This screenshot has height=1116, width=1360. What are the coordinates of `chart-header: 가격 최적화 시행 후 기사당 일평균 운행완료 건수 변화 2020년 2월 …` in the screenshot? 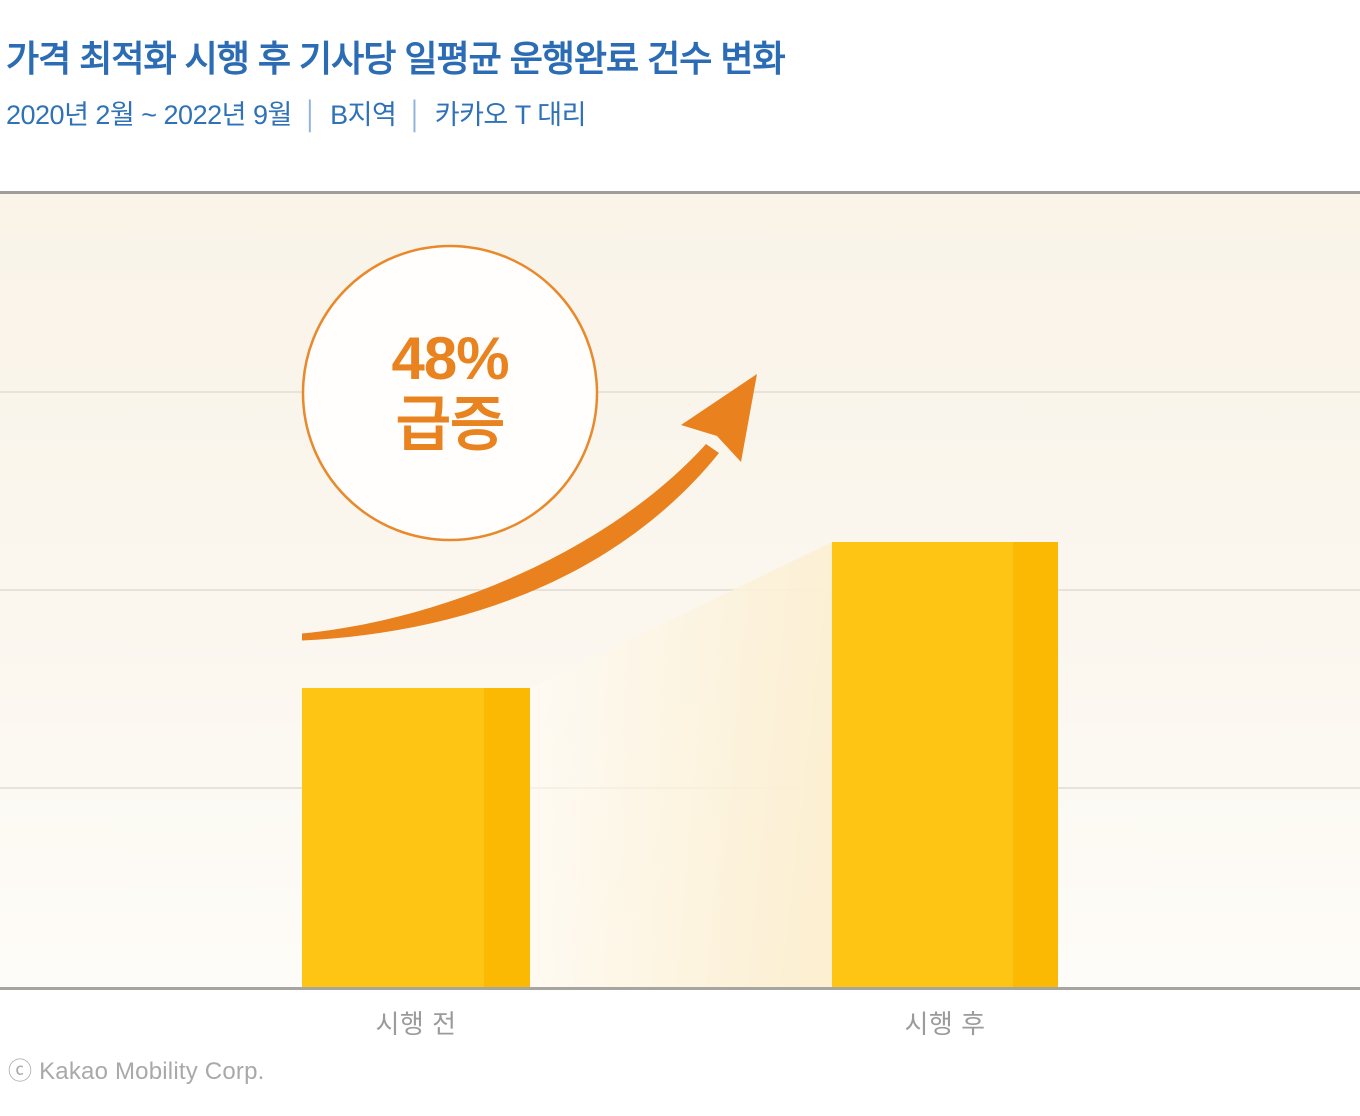 It's located at (396, 85).